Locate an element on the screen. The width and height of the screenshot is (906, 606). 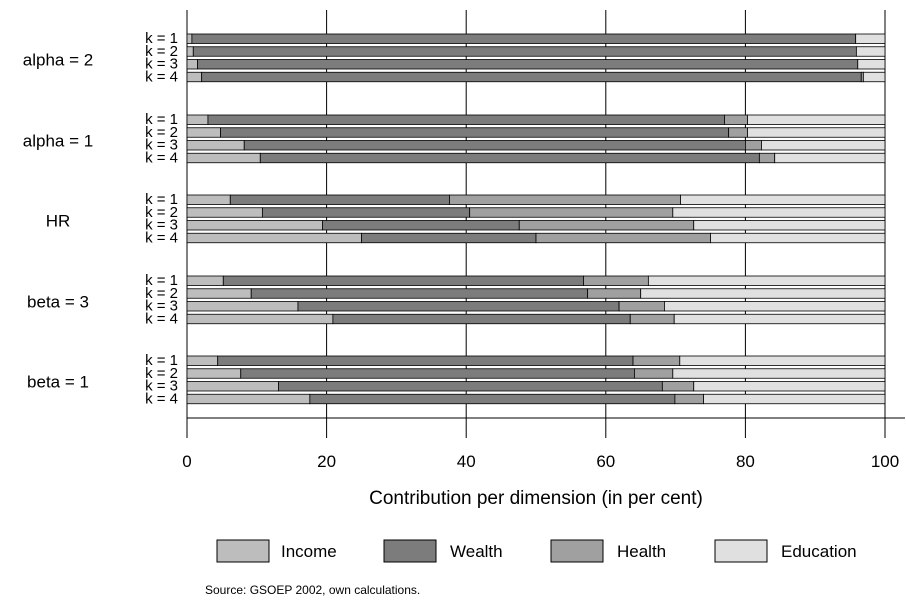
x-tick-label: 60 is located at coordinates (605, 461).